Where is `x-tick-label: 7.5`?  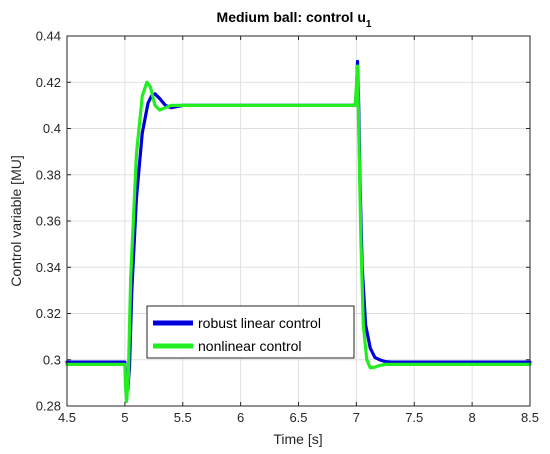
x-tick-label: 7.5 is located at coordinates (414, 417).